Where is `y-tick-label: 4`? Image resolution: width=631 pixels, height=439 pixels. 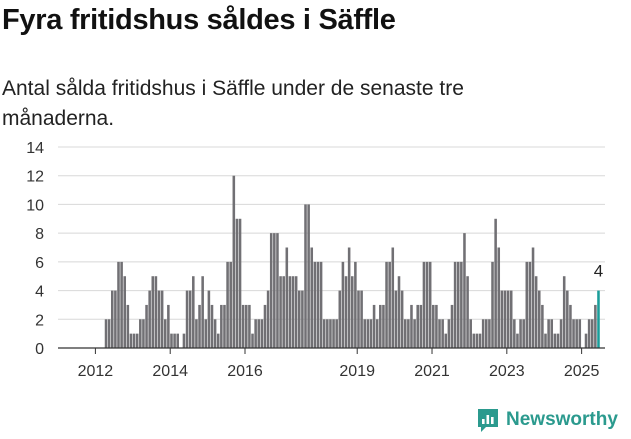
y-tick-label: 4 is located at coordinates (39, 292).